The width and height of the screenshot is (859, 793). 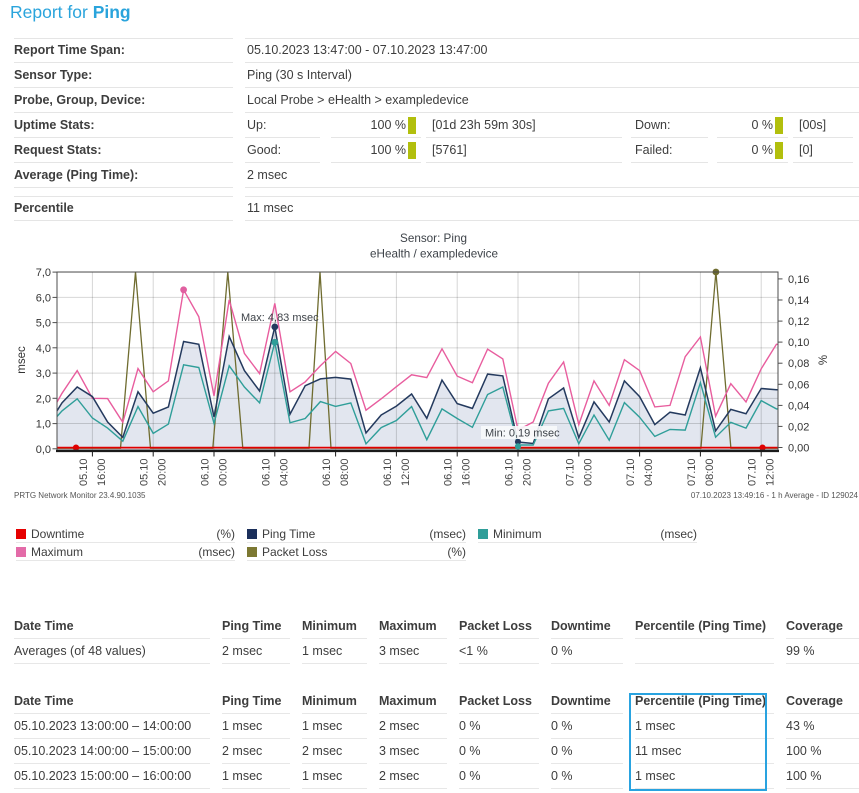 I want to click on svg-text: 2,0, so click(x=43, y=399).